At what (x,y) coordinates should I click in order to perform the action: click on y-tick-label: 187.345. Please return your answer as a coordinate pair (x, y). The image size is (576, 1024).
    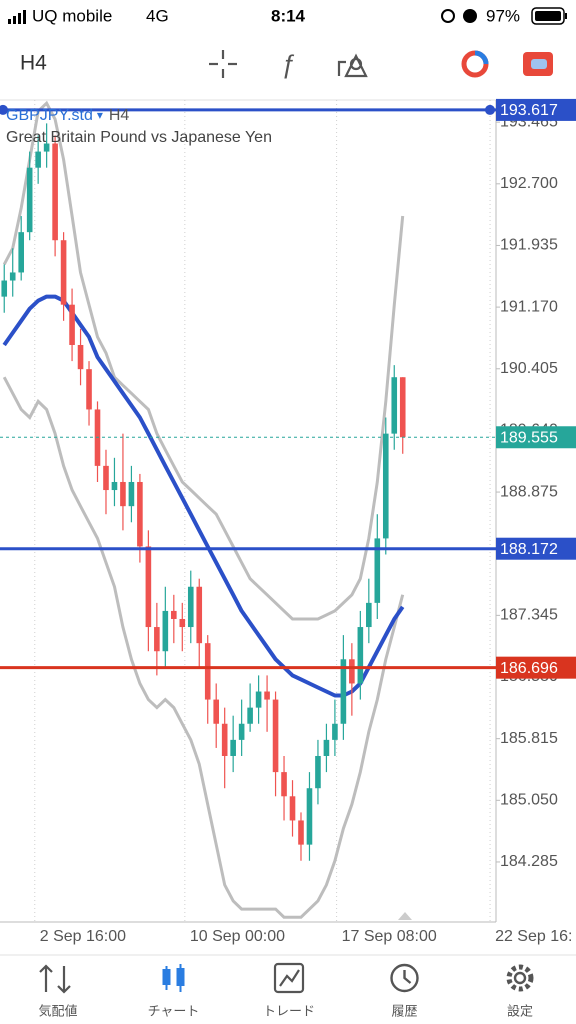
    Looking at the image, I should click on (529, 615).